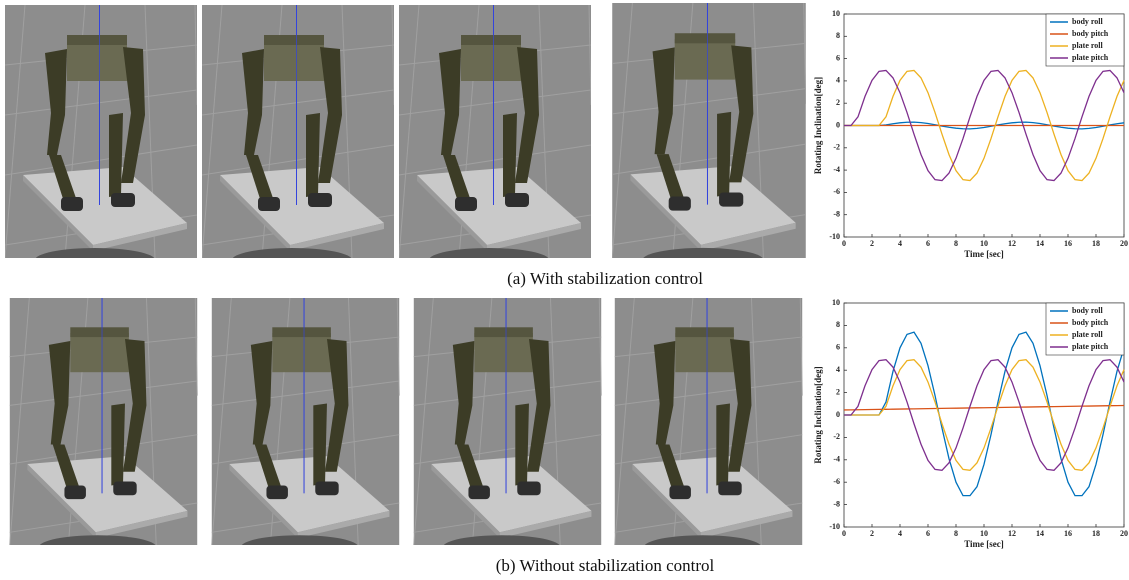 This screenshot has height=580, width=1129. Describe the element at coordinates (605, 278) in the screenshot. I see `caption: (a) With stabilization control` at that location.